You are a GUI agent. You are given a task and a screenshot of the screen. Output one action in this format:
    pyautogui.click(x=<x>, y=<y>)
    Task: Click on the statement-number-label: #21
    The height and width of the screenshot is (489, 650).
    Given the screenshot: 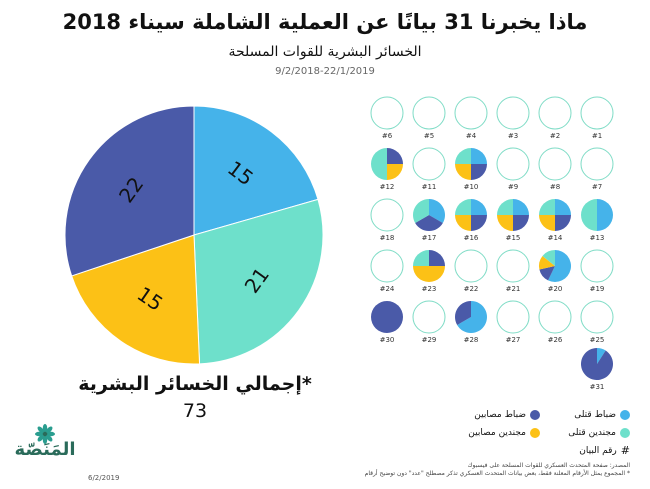 What is the action you would take?
    pyautogui.click(x=513, y=289)
    